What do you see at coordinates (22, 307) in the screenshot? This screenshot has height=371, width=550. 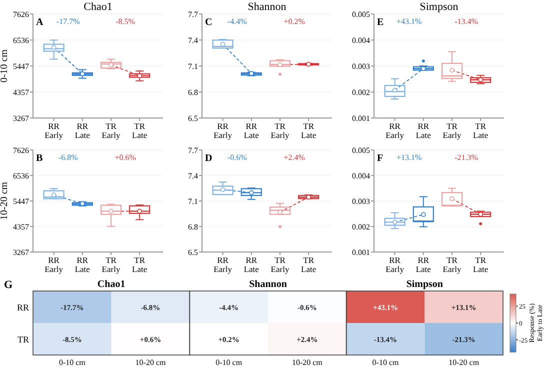 I see `y-tick-label: RR` at bounding box center [22, 307].